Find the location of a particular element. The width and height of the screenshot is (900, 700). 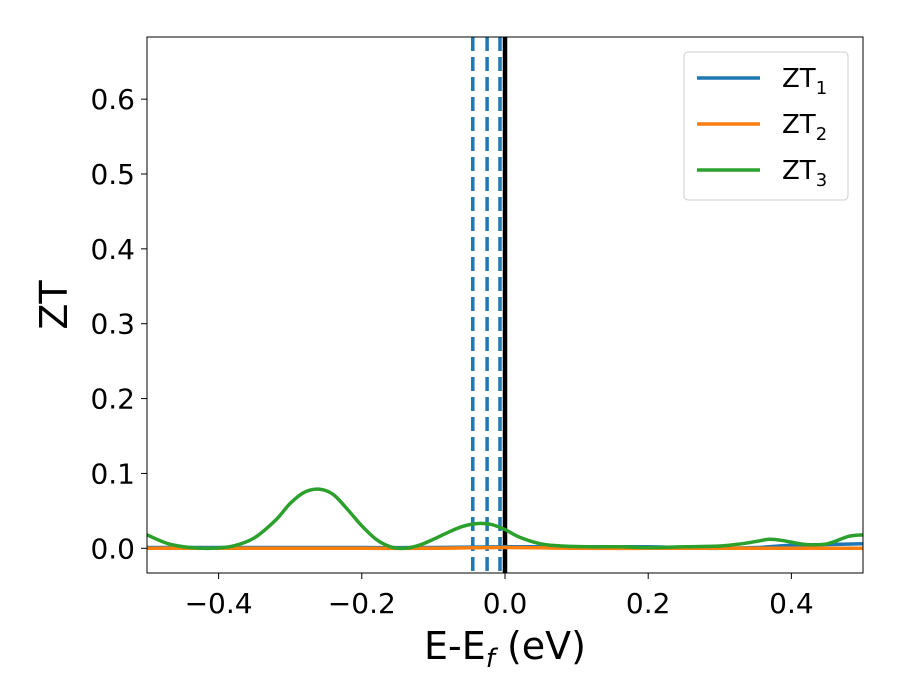

y-tick-label: 0.4 is located at coordinates (112, 249).